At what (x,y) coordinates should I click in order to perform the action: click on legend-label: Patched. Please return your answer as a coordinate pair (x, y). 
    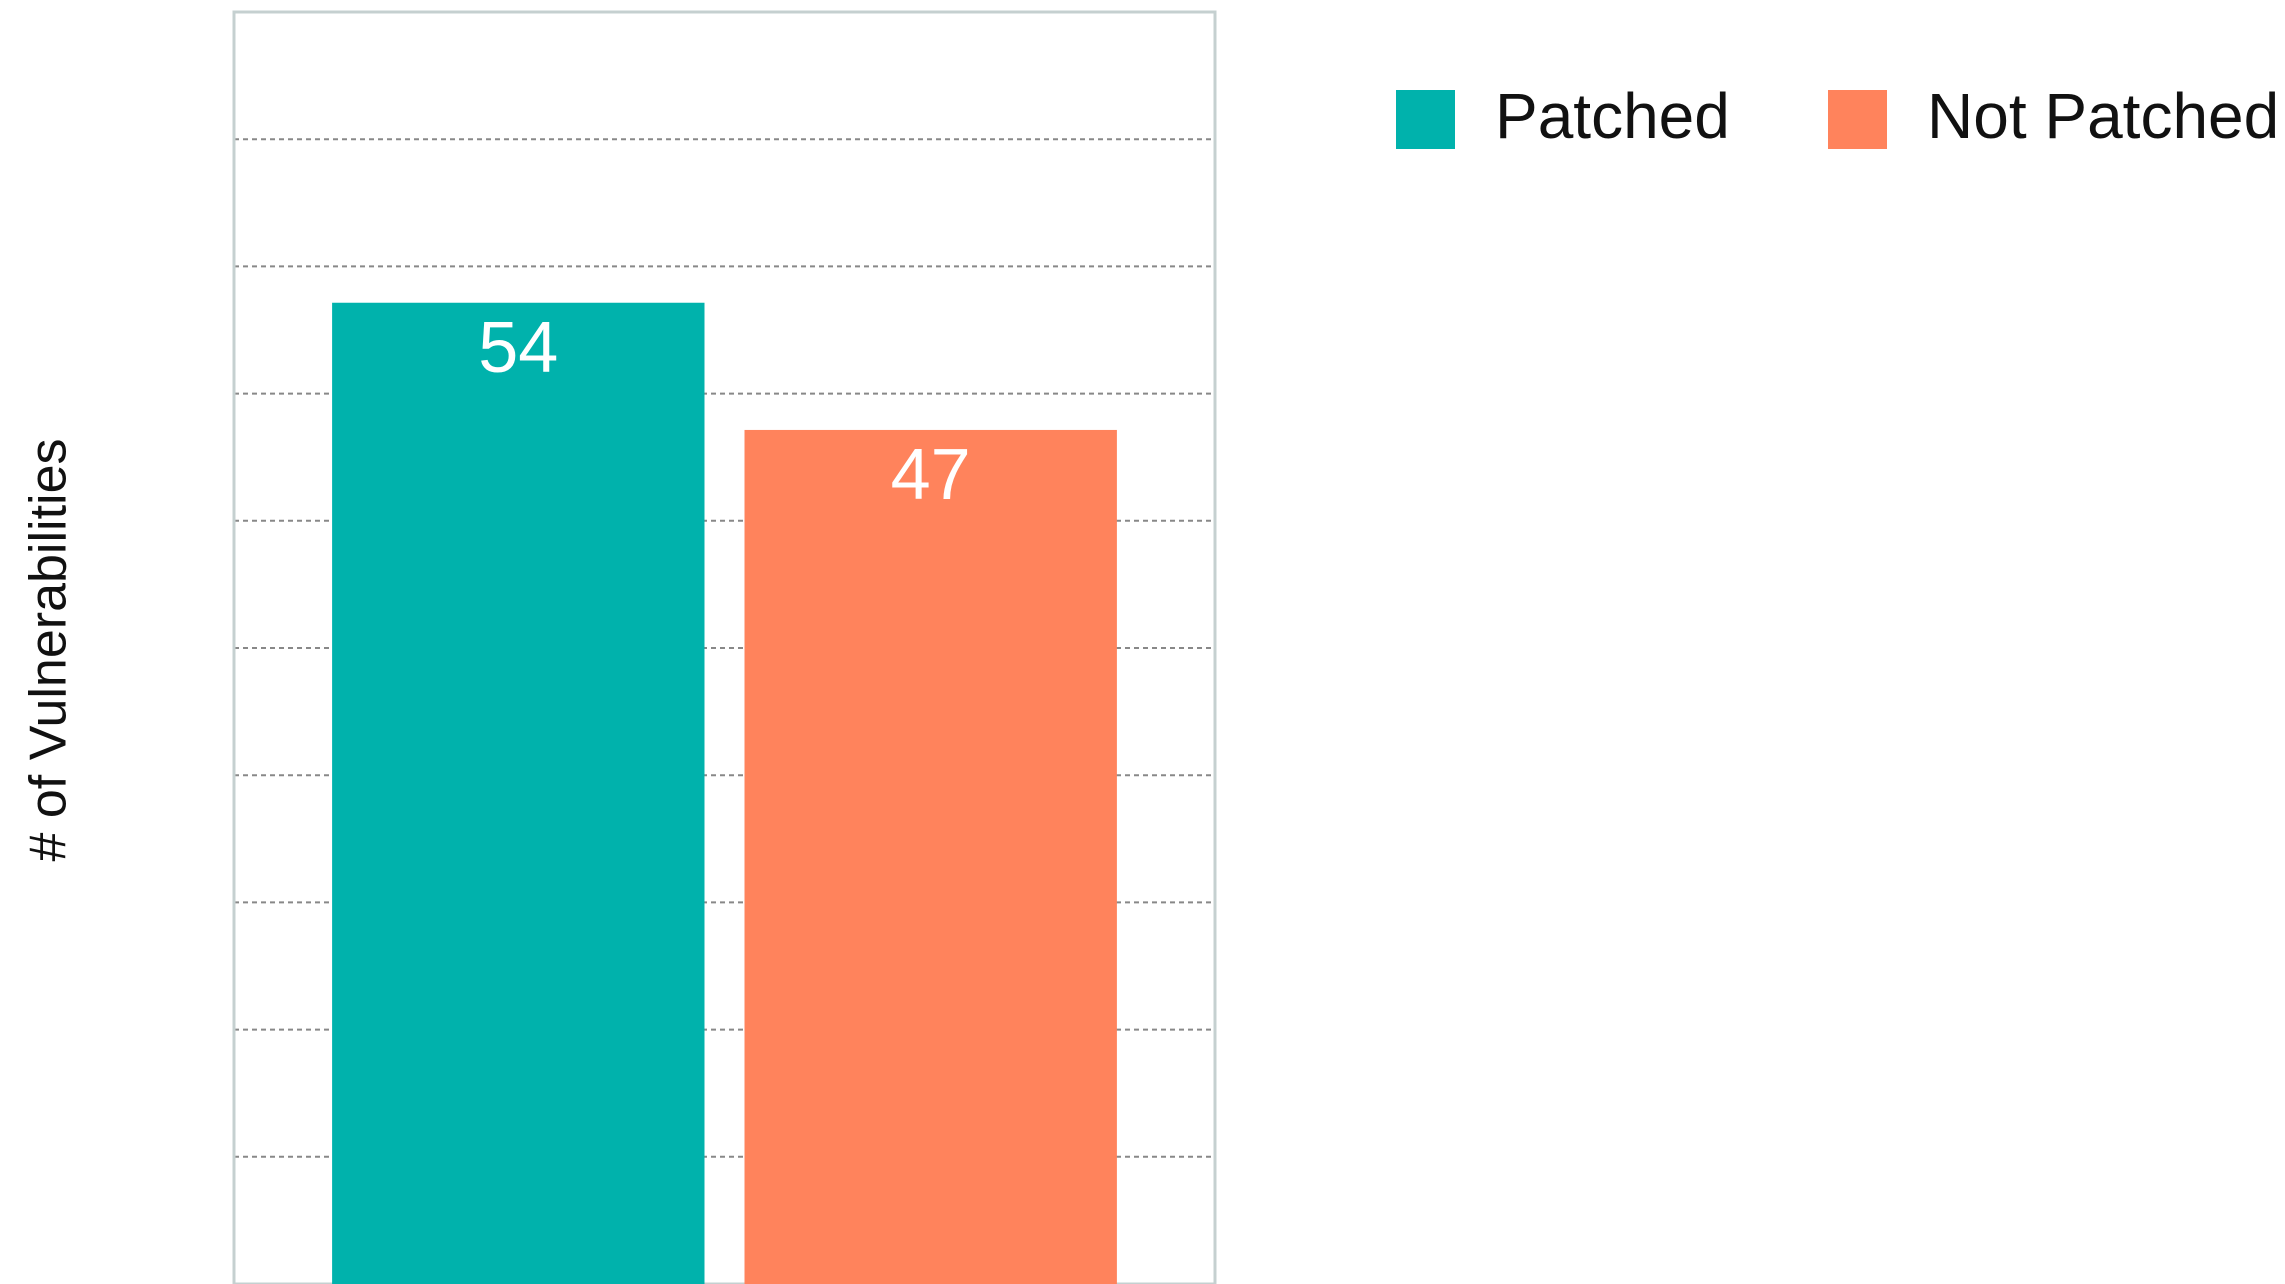
    Looking at the image, I should click on (1612, 116).